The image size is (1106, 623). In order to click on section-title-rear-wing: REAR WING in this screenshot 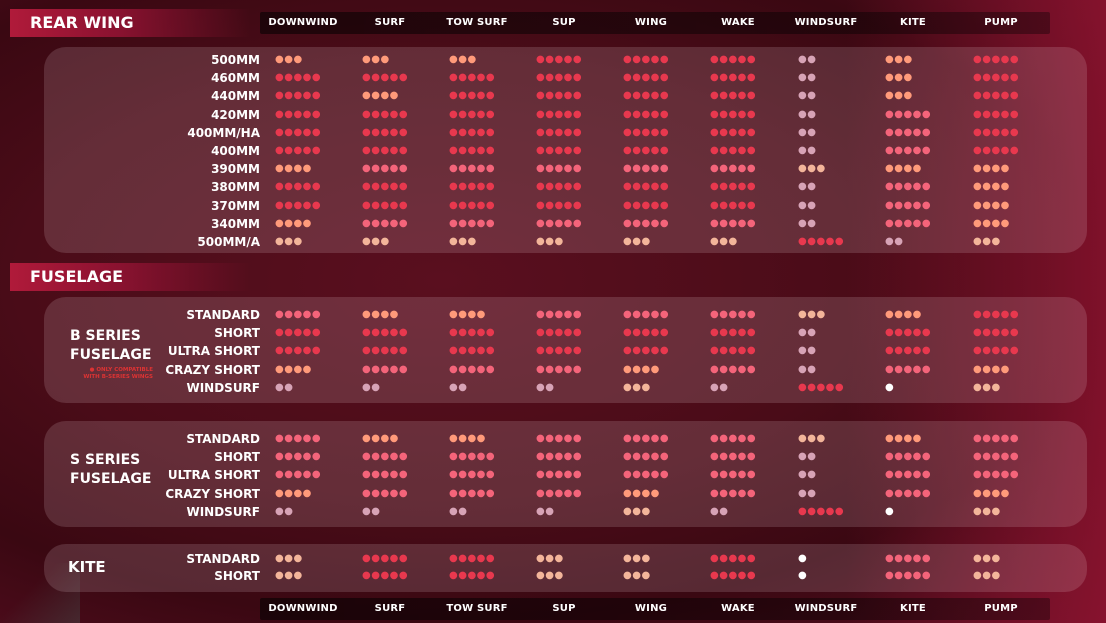, I will do `click(130, 23)`.